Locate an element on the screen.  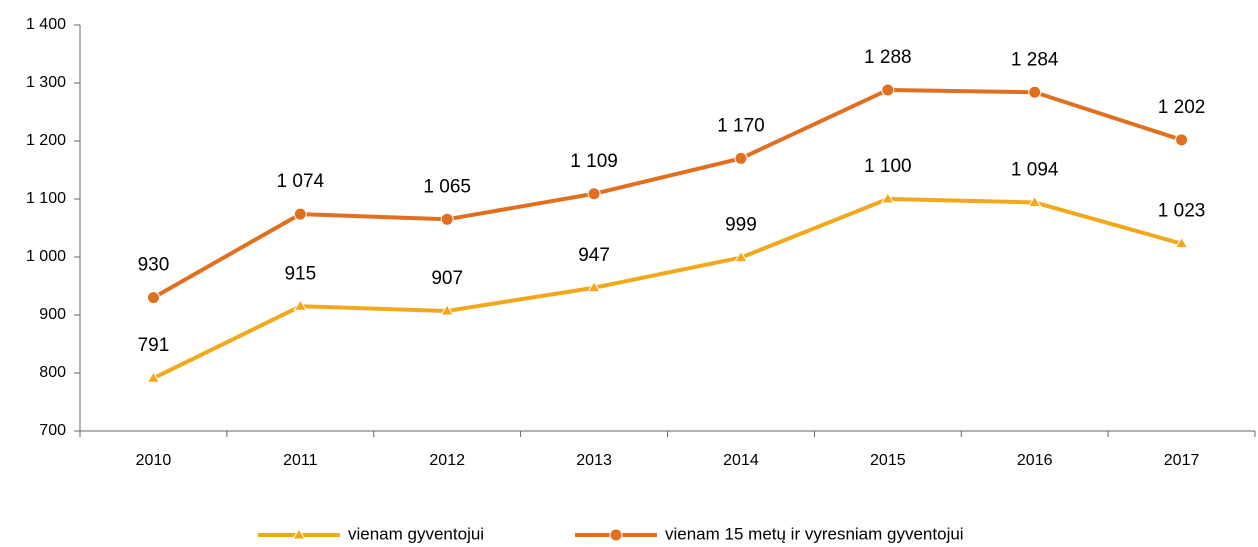
data-label: 1 109 is located at coordinates (594, 161).